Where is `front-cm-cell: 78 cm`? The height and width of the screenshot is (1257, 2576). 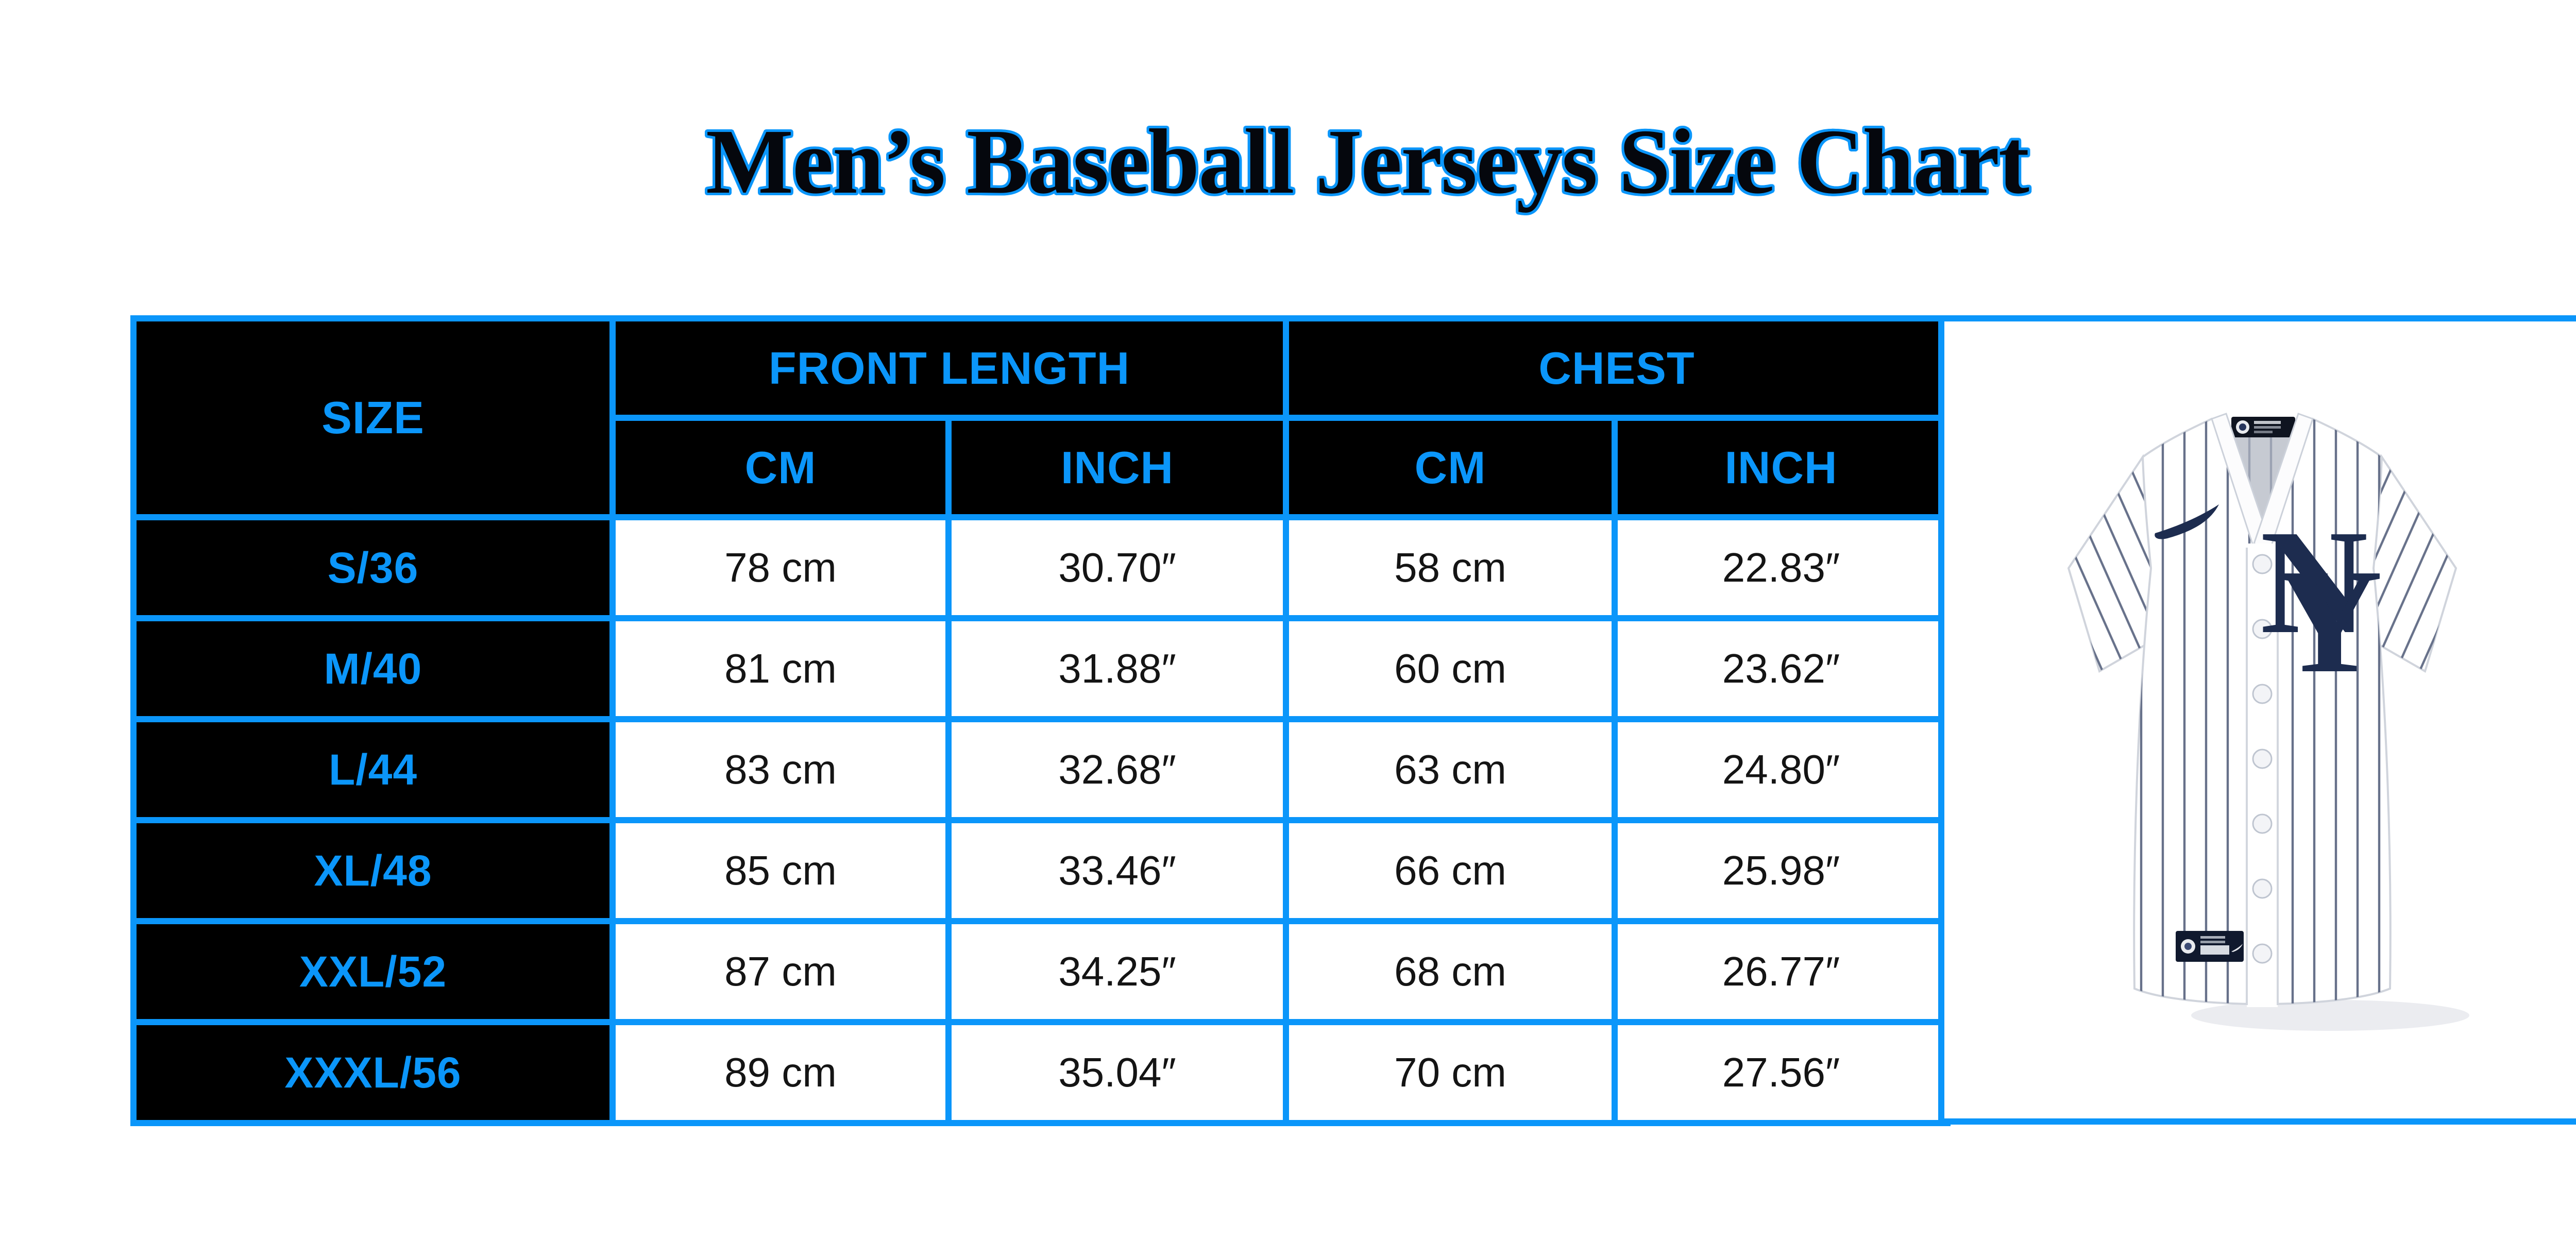 front-cm-cell: 78 cm is located at coordinates (780, 568).